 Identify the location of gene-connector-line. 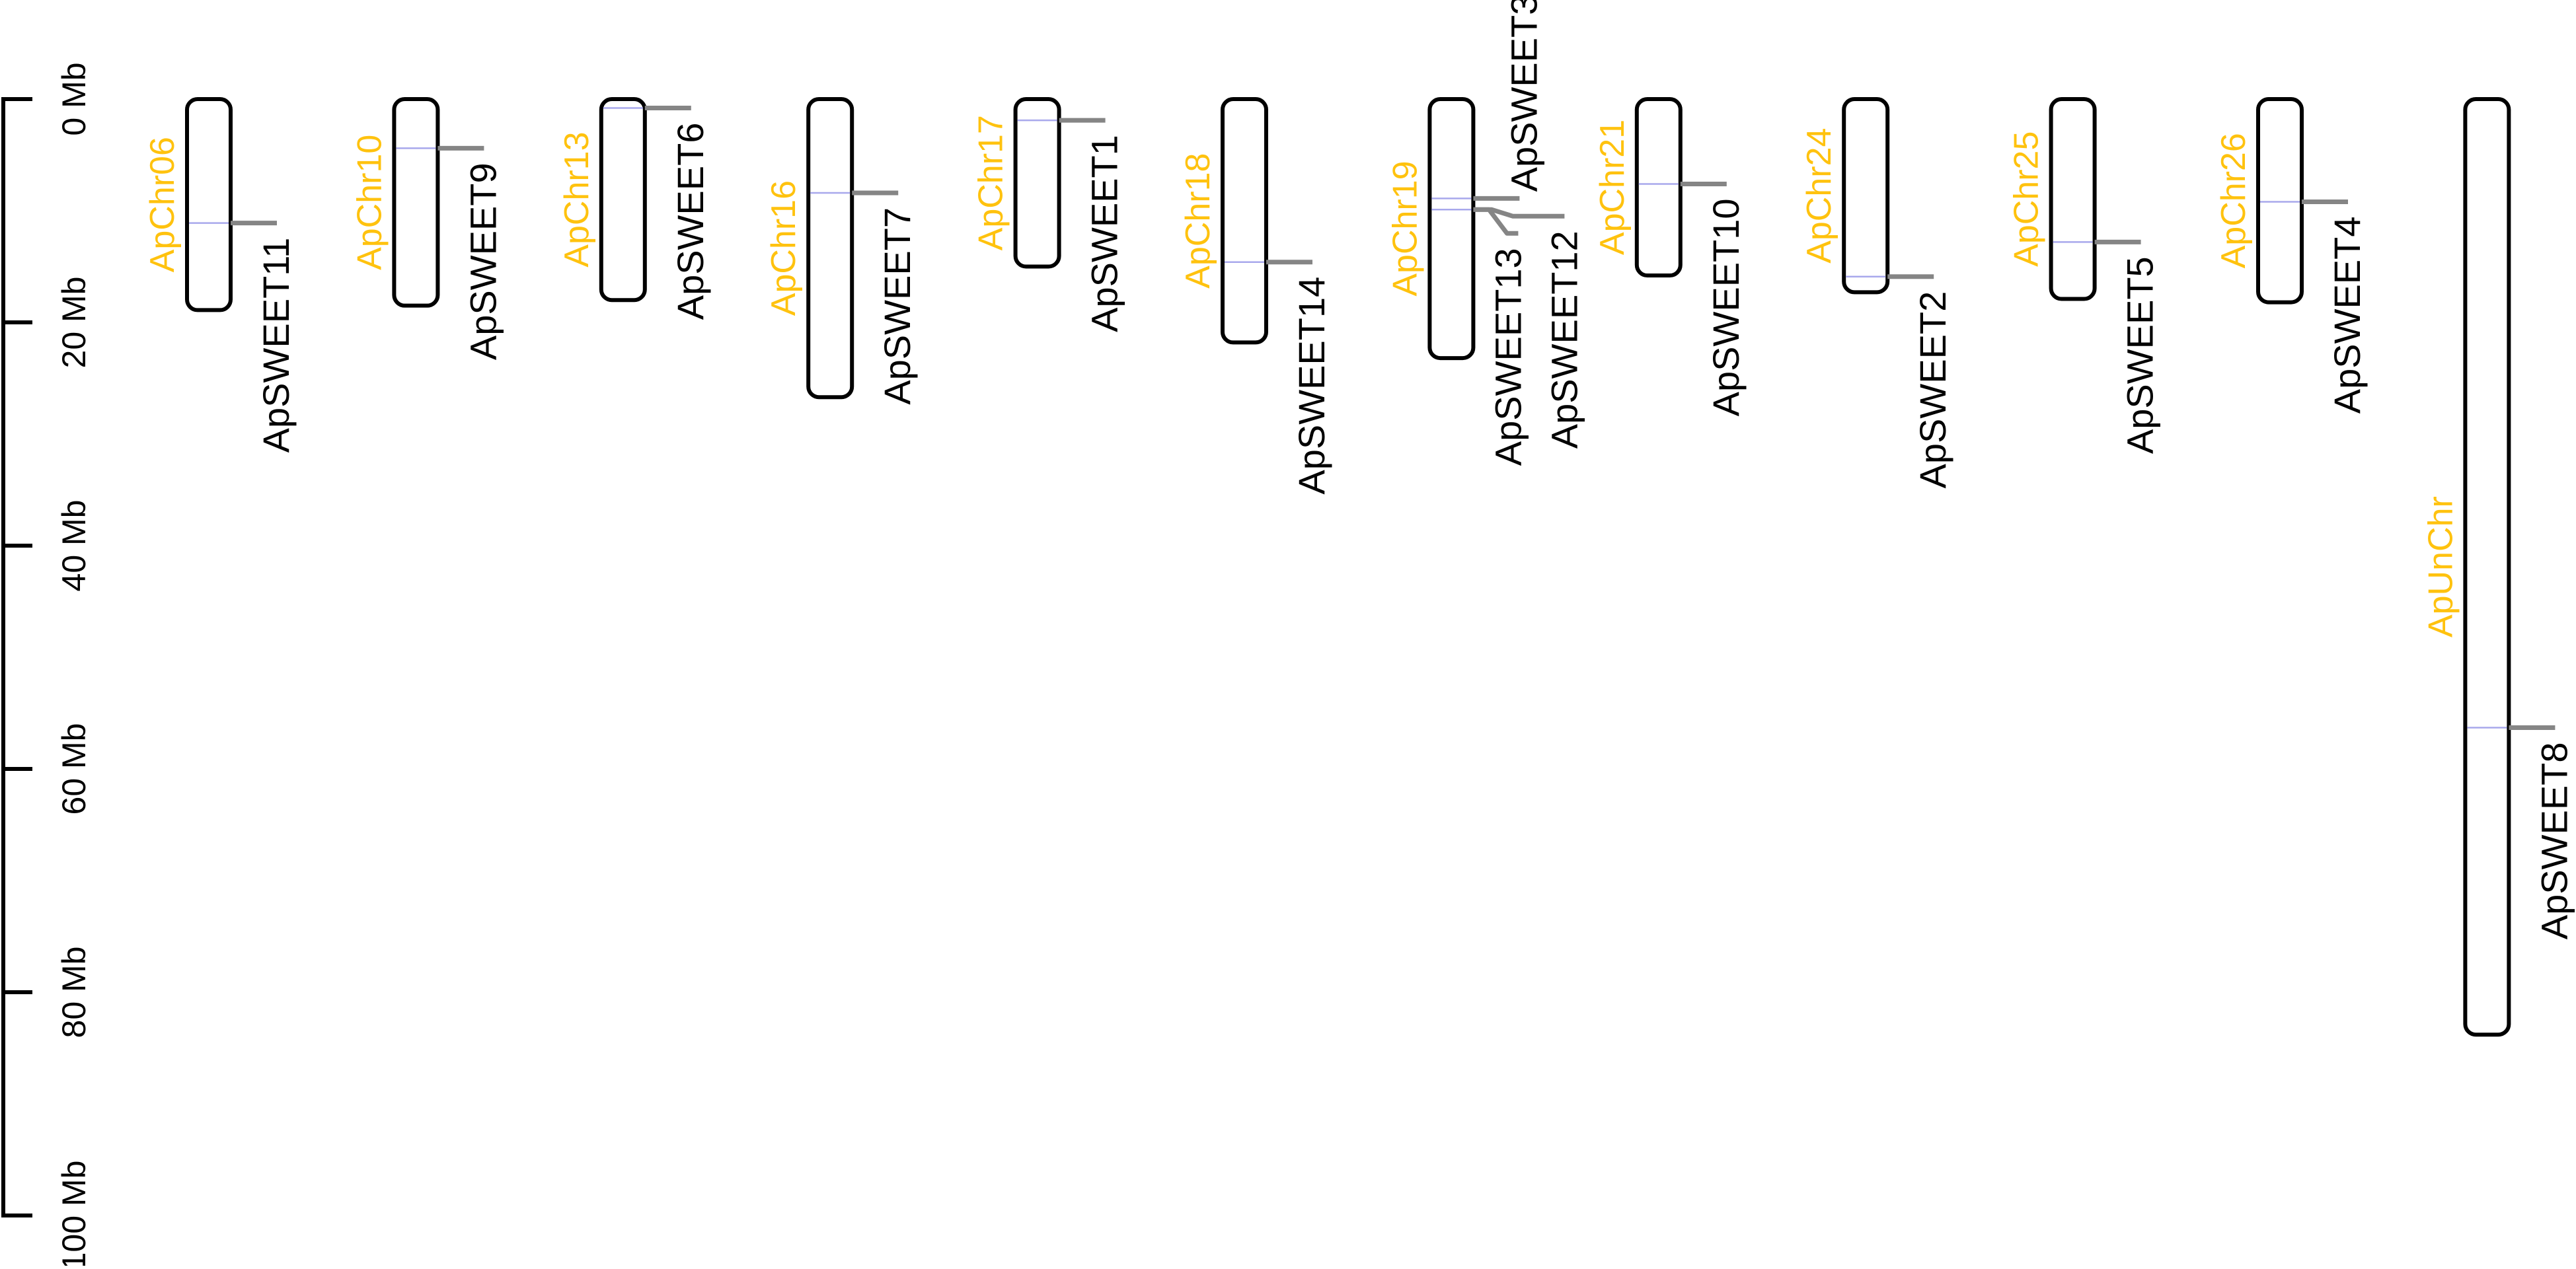
(1519, 213).